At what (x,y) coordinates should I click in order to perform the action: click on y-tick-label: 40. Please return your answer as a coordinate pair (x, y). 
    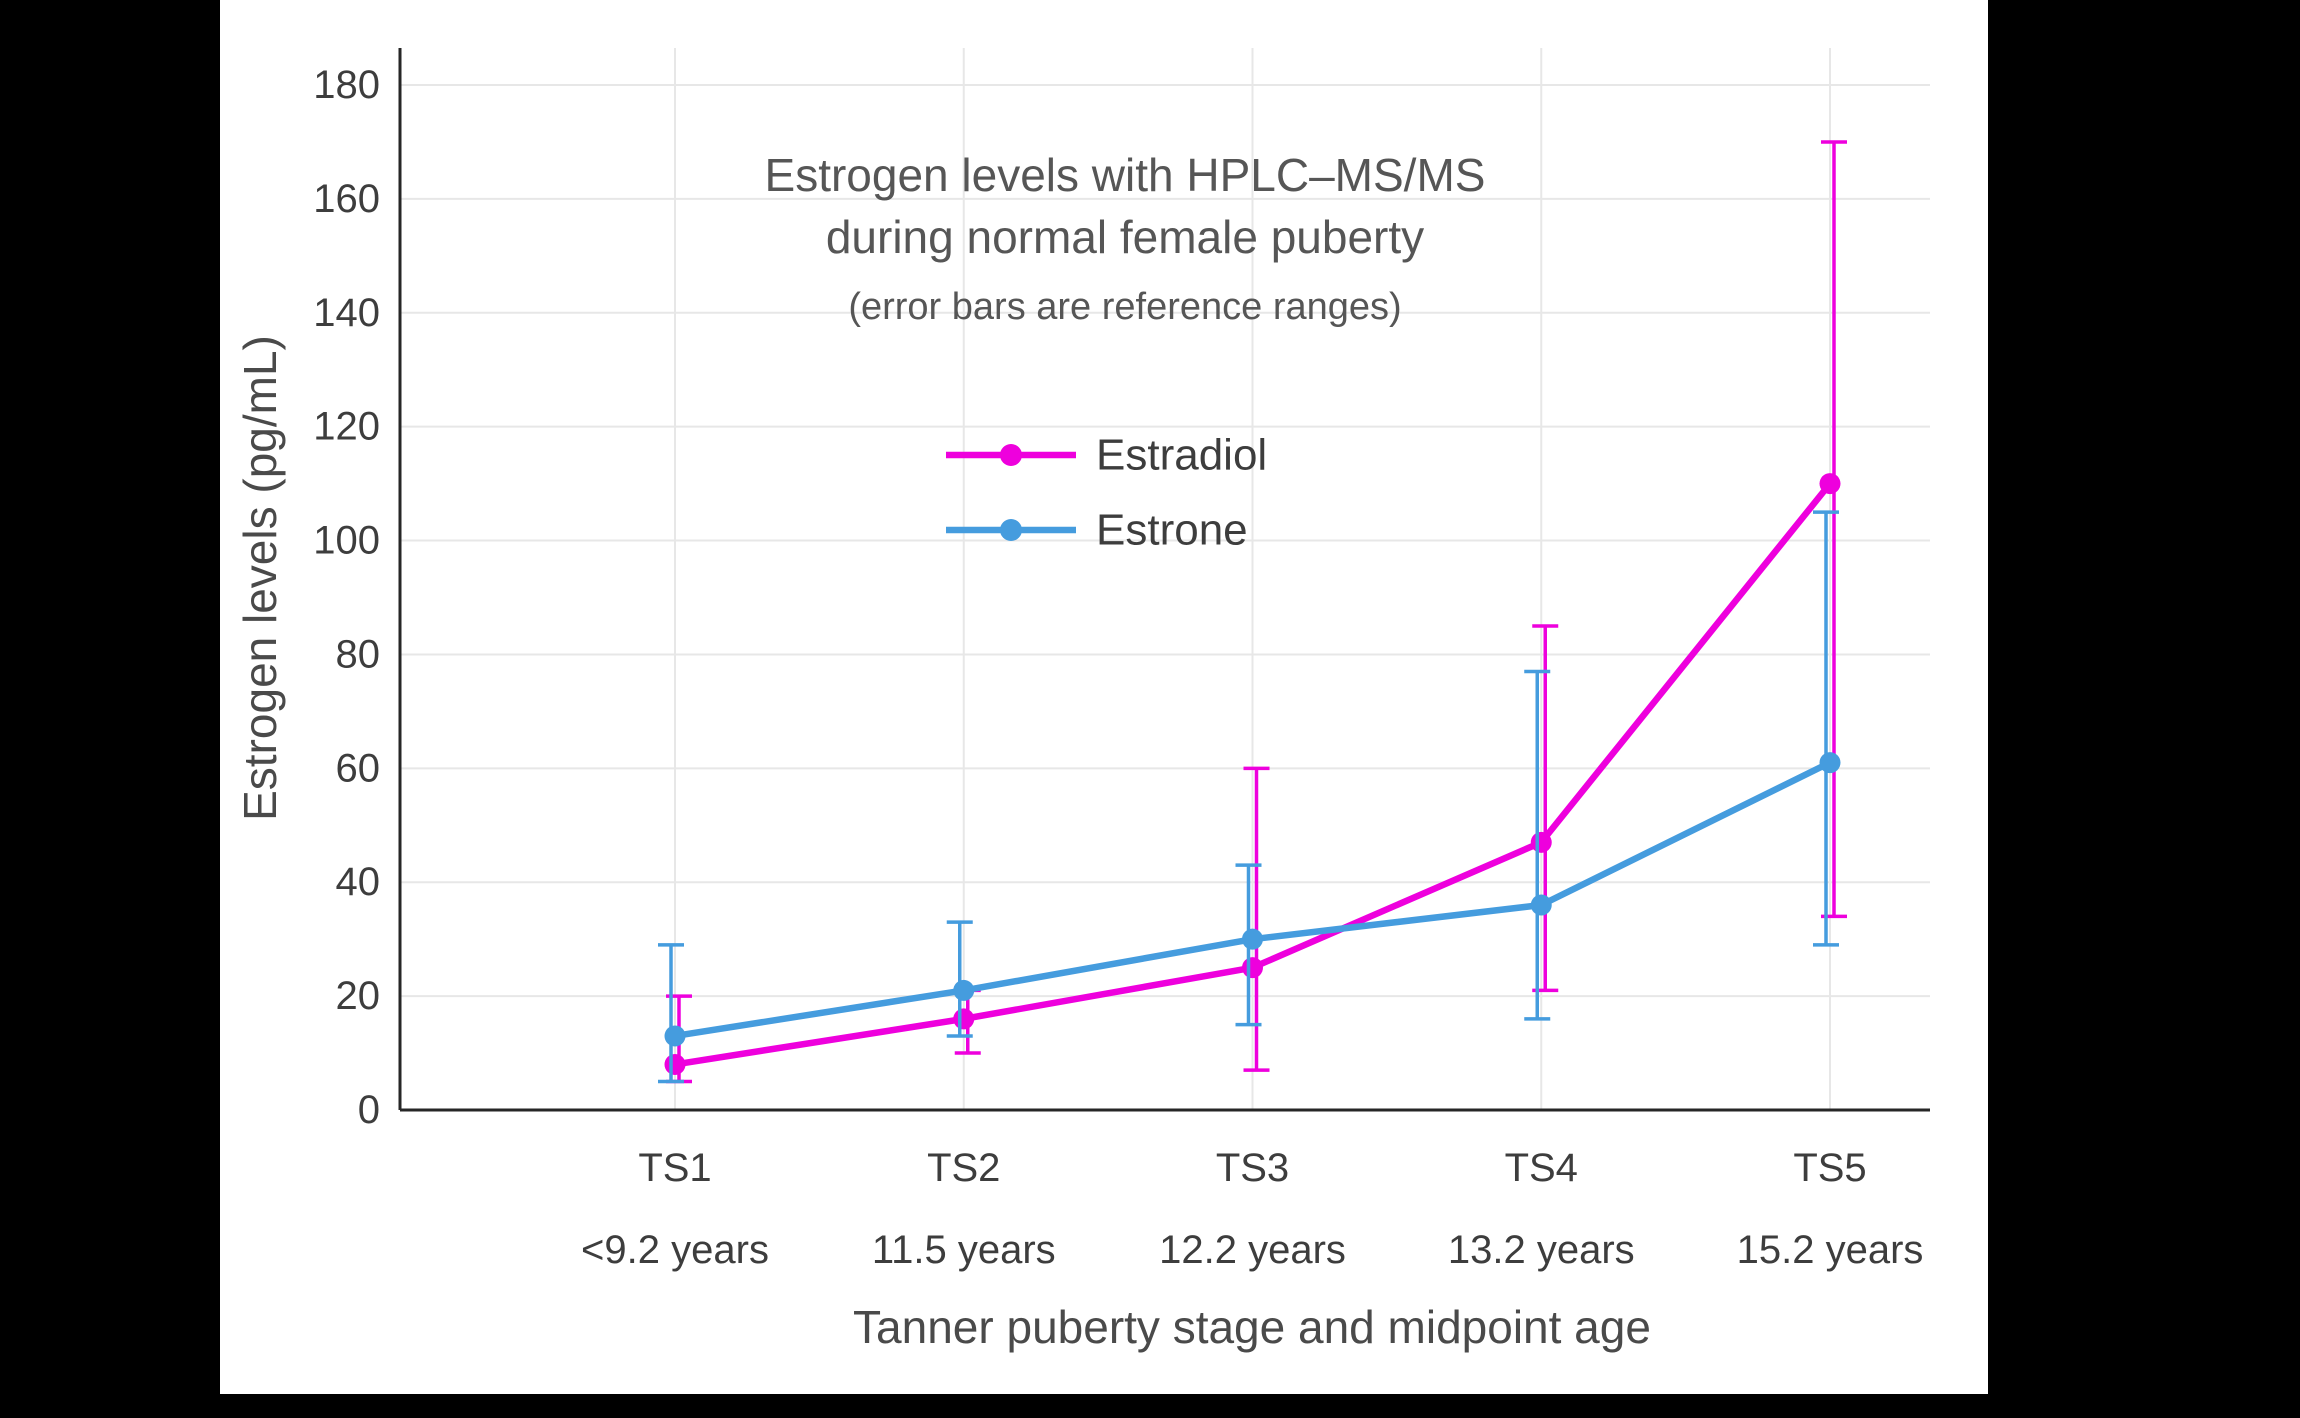
    Looking at the image, I should click on (358, 882).